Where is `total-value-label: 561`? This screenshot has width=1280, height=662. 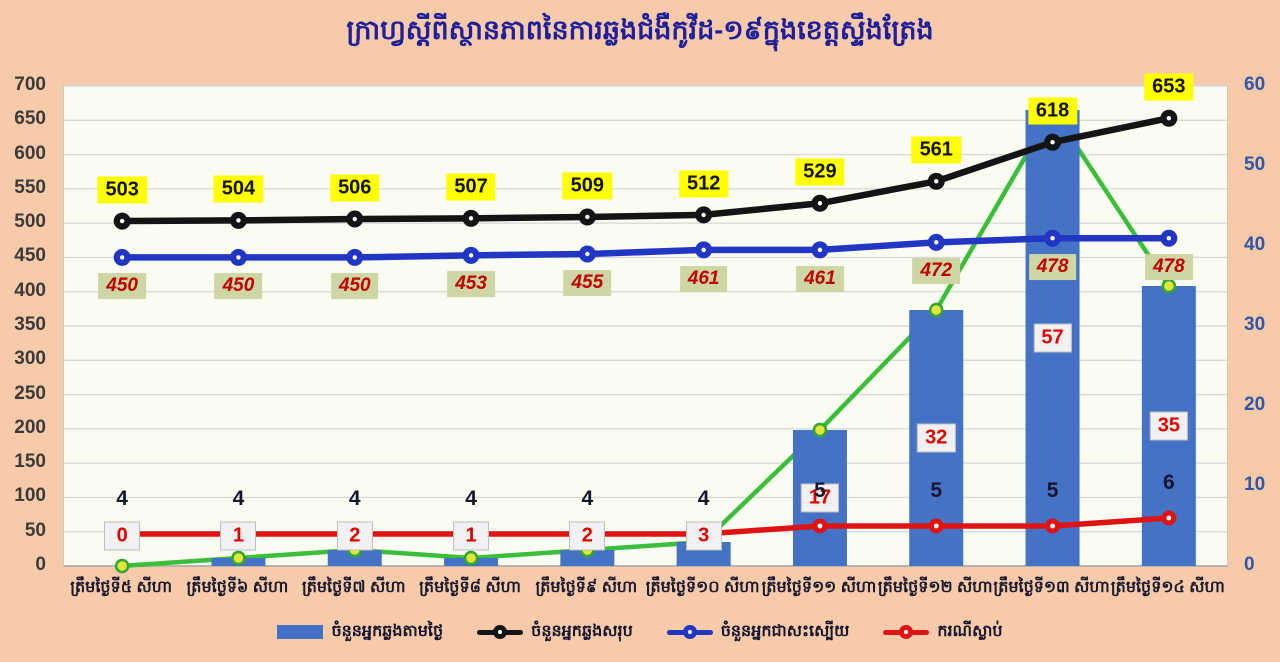
total-value-label: 561 is located at coordinates (936, 150).